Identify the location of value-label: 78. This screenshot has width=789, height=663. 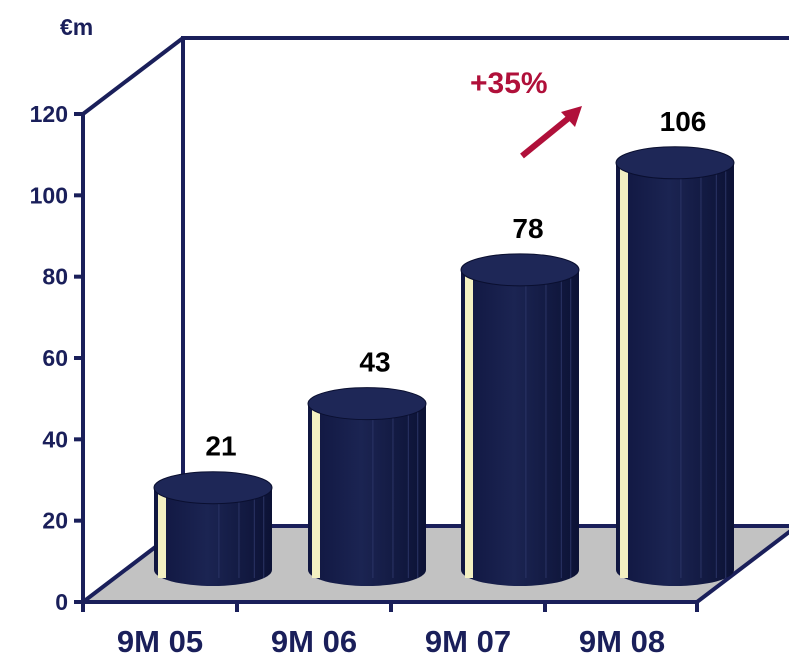
(527, 228).